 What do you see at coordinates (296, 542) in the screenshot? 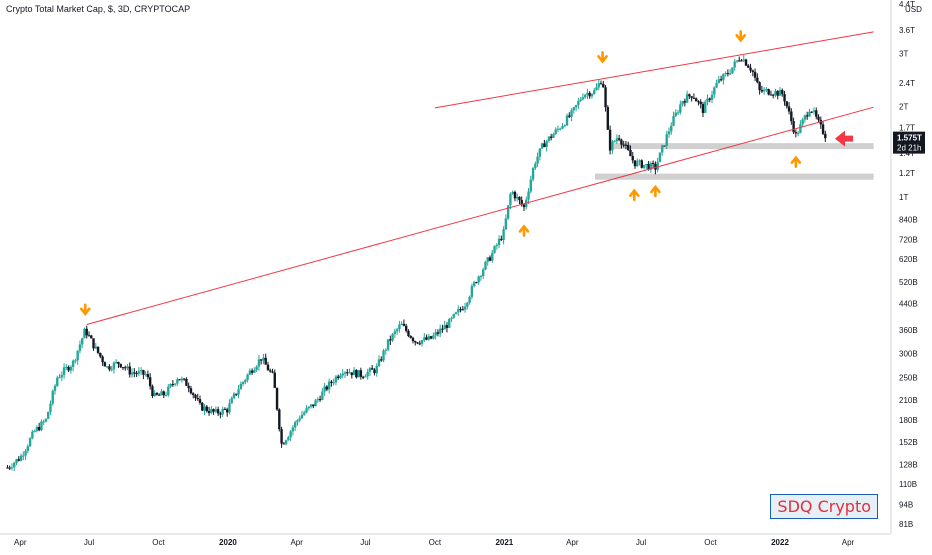
I see `x-tick-label: Apr` at bounding box center [296, 542].